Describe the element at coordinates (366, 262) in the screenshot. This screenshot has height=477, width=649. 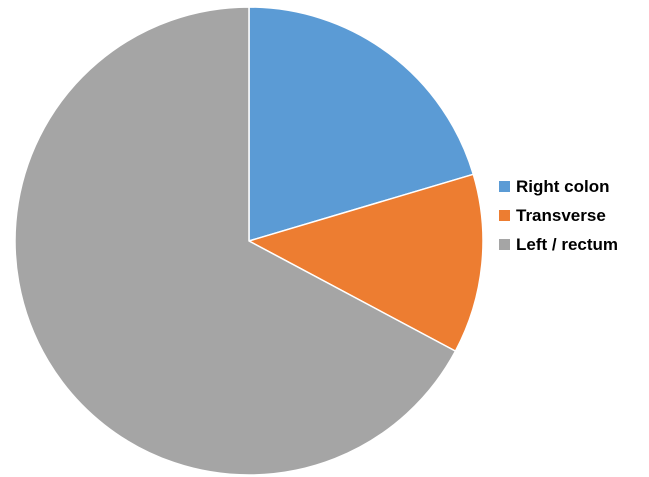
I see `pie-slice-transverse` at that location.